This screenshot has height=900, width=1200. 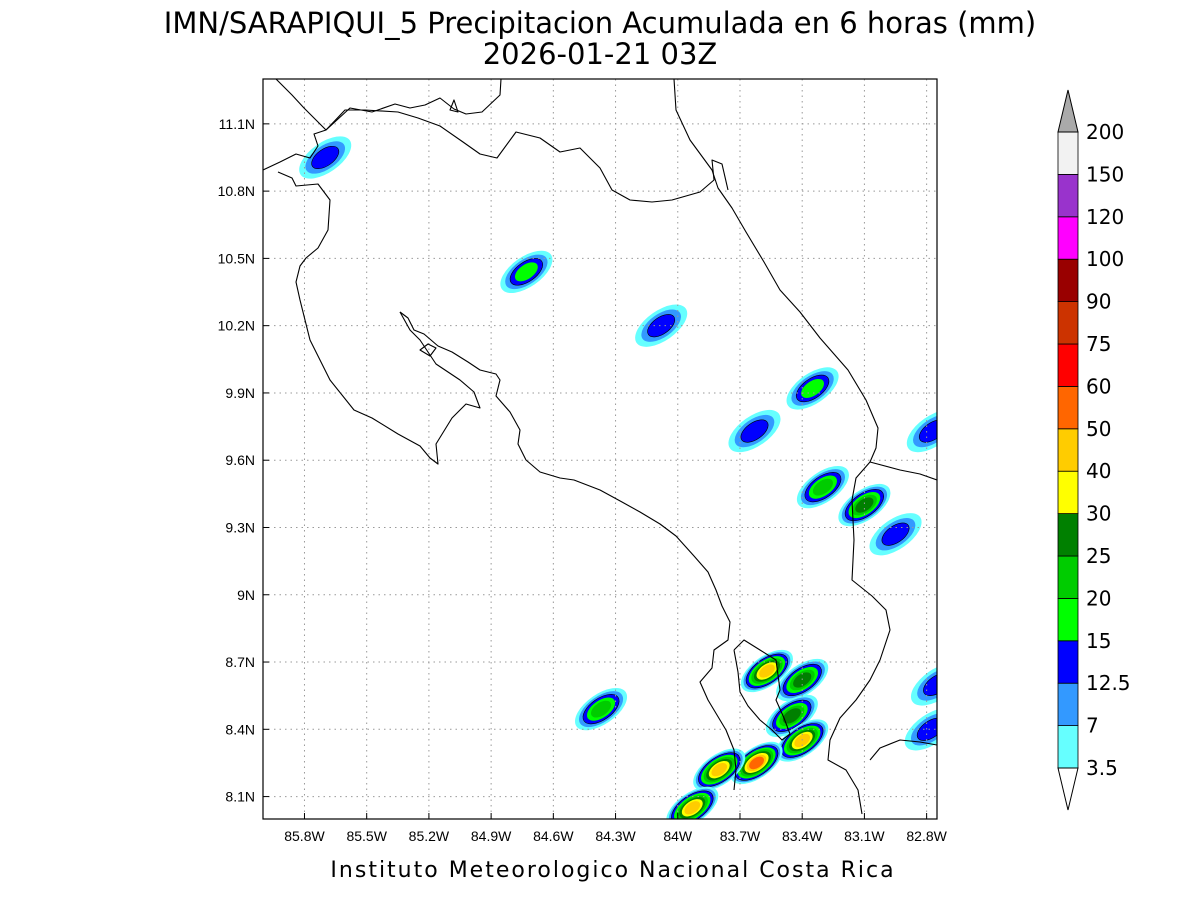 I want to click on lat-tick-label: 10.2N, so click(x=236, y=326).